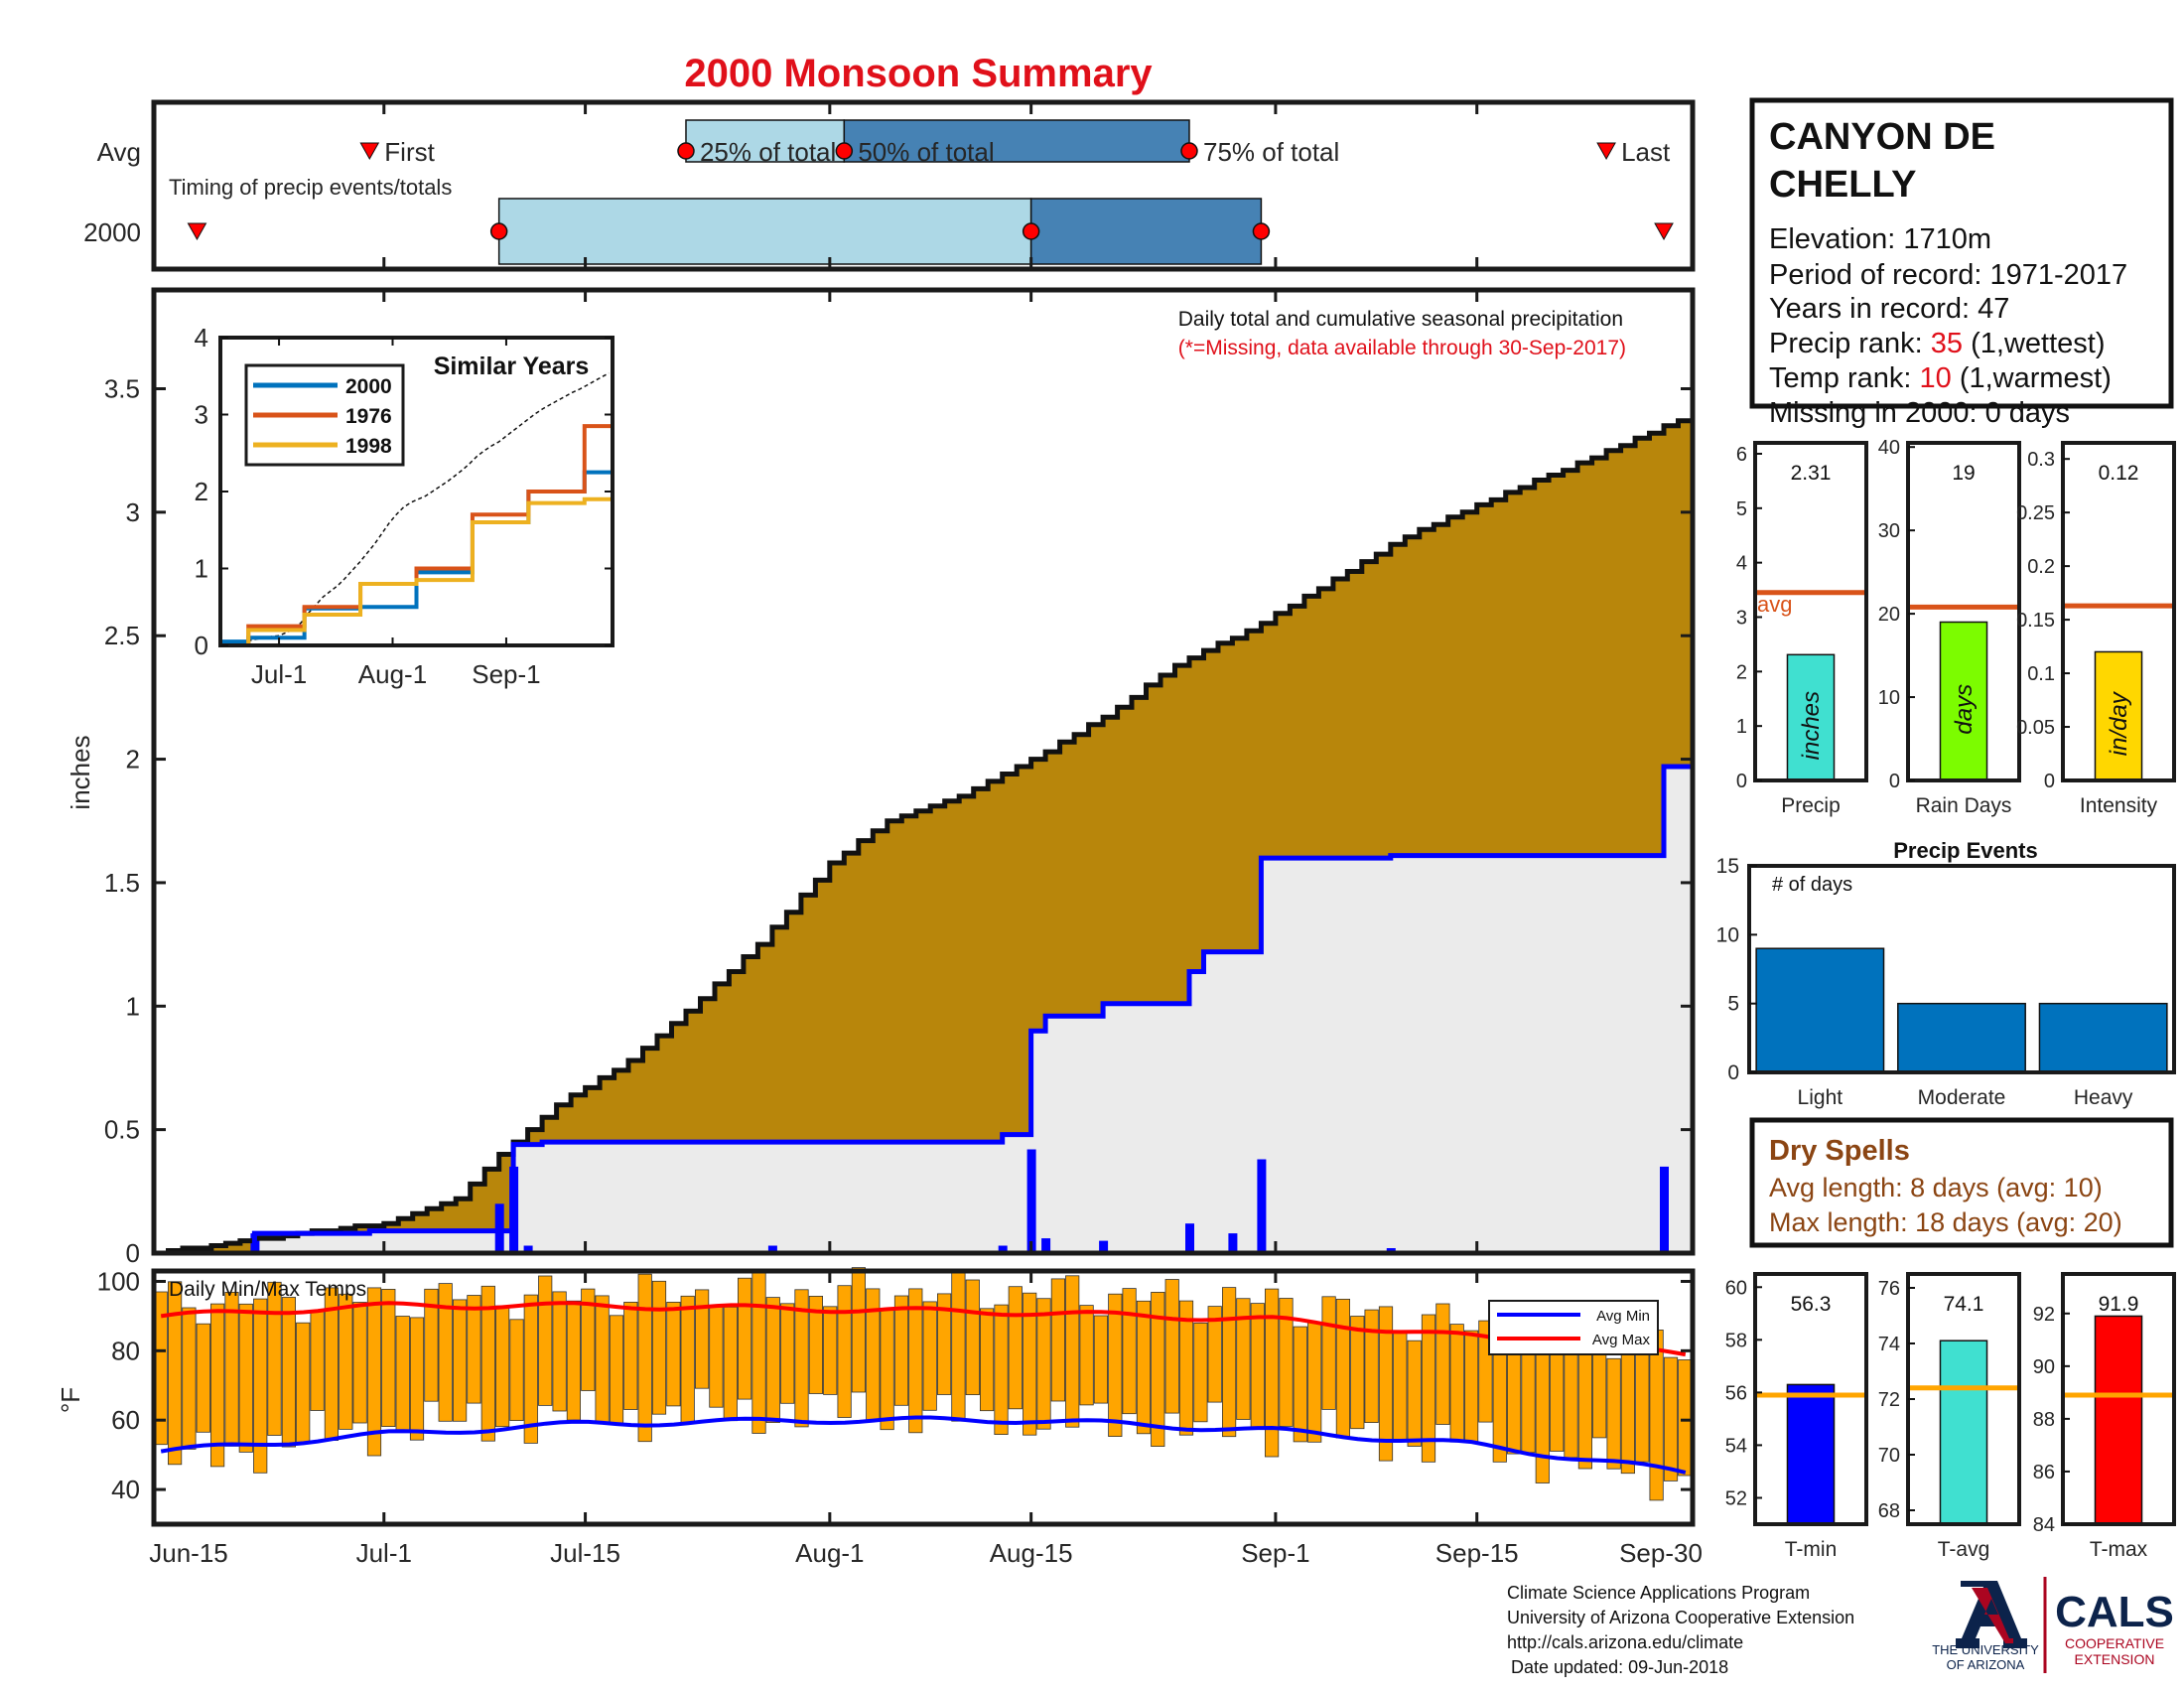 This screenshot has width=2184, height=1693. What do you see at coordinates (1940, 378) in the screenshot?
I see `station-temp-rank: Temp rank: 10 (1,warmest)` at bounding box center [1940, 378].